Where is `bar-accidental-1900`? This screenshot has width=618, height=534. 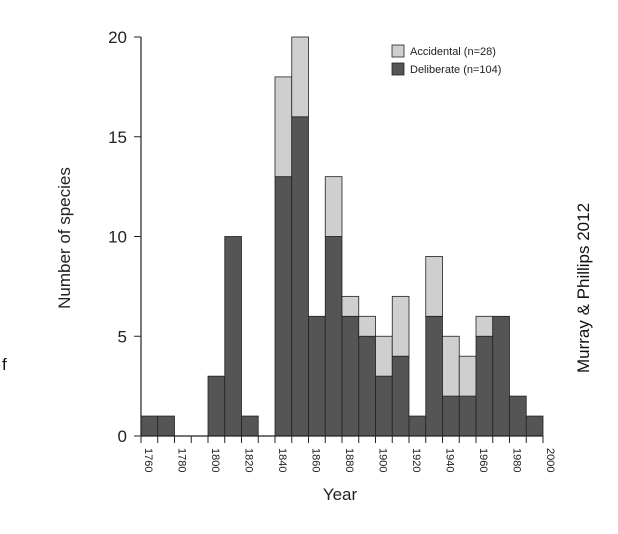
bar-accidental-1900 is located at coordinates (384, 356).